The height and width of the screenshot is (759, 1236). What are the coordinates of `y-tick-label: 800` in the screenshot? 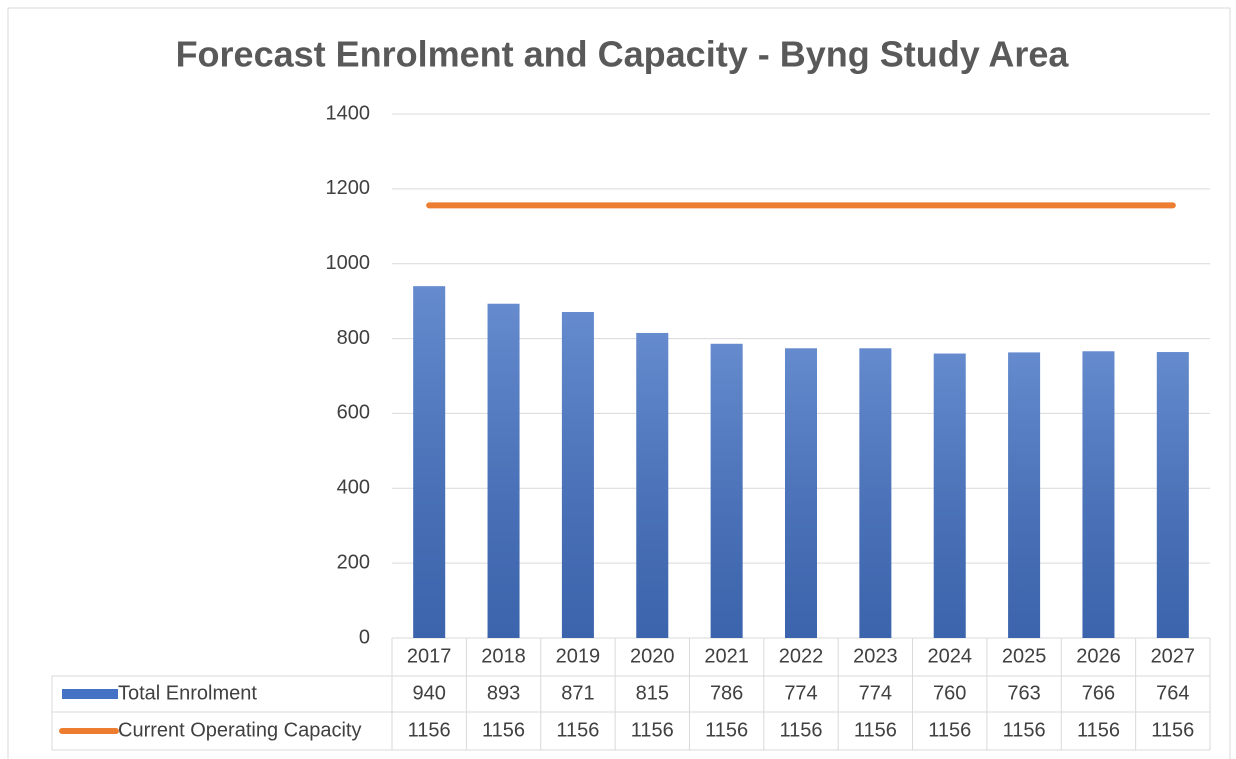 It's located at (353, 338).